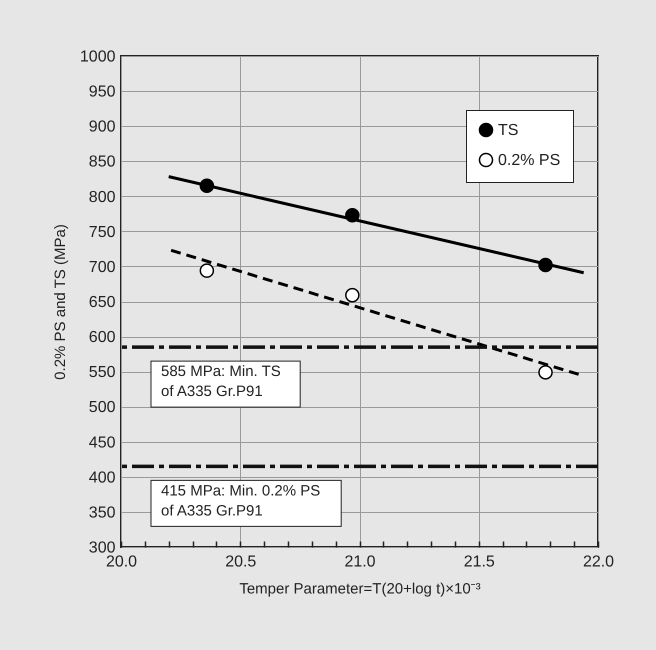  What do you see at coordinates (102, 302) in the screenshot?
I see `y-tick-label: 650` at bounding box center [102, 302].